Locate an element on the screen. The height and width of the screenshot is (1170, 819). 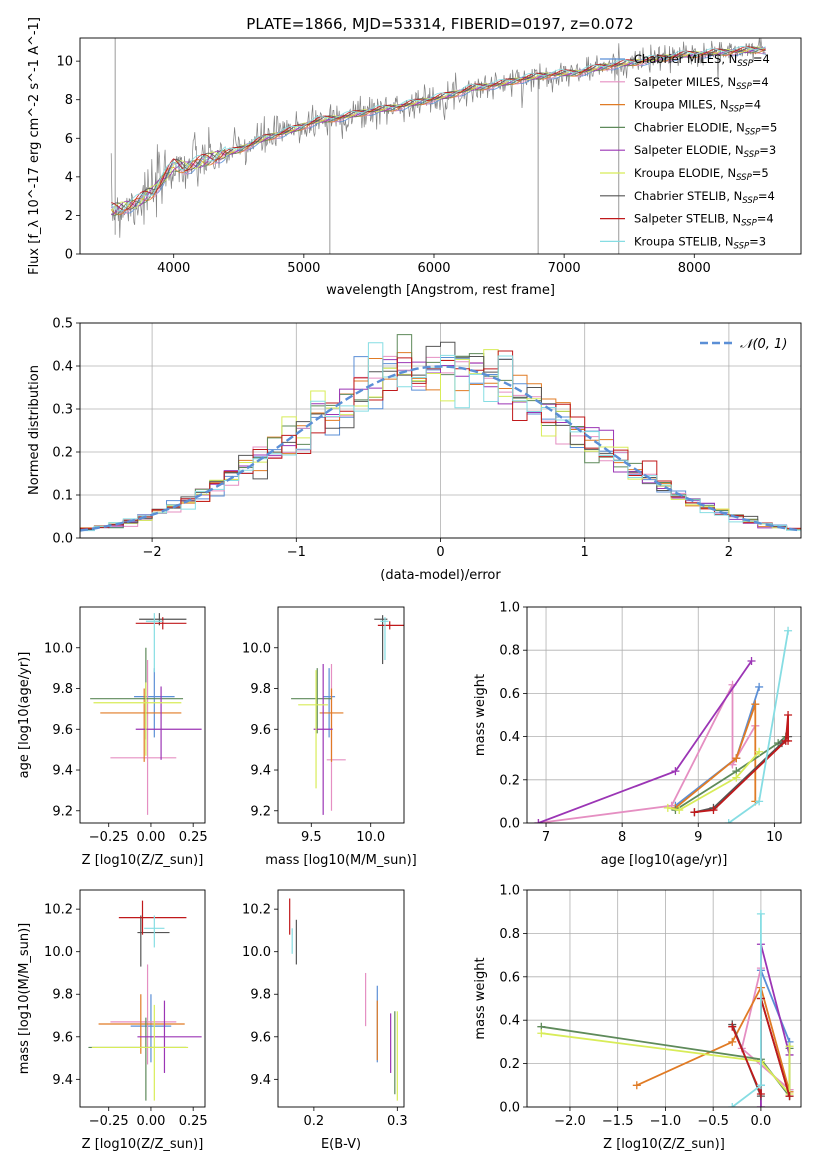
y-tick-label: 9.8 is located at coordinates (62, 995).